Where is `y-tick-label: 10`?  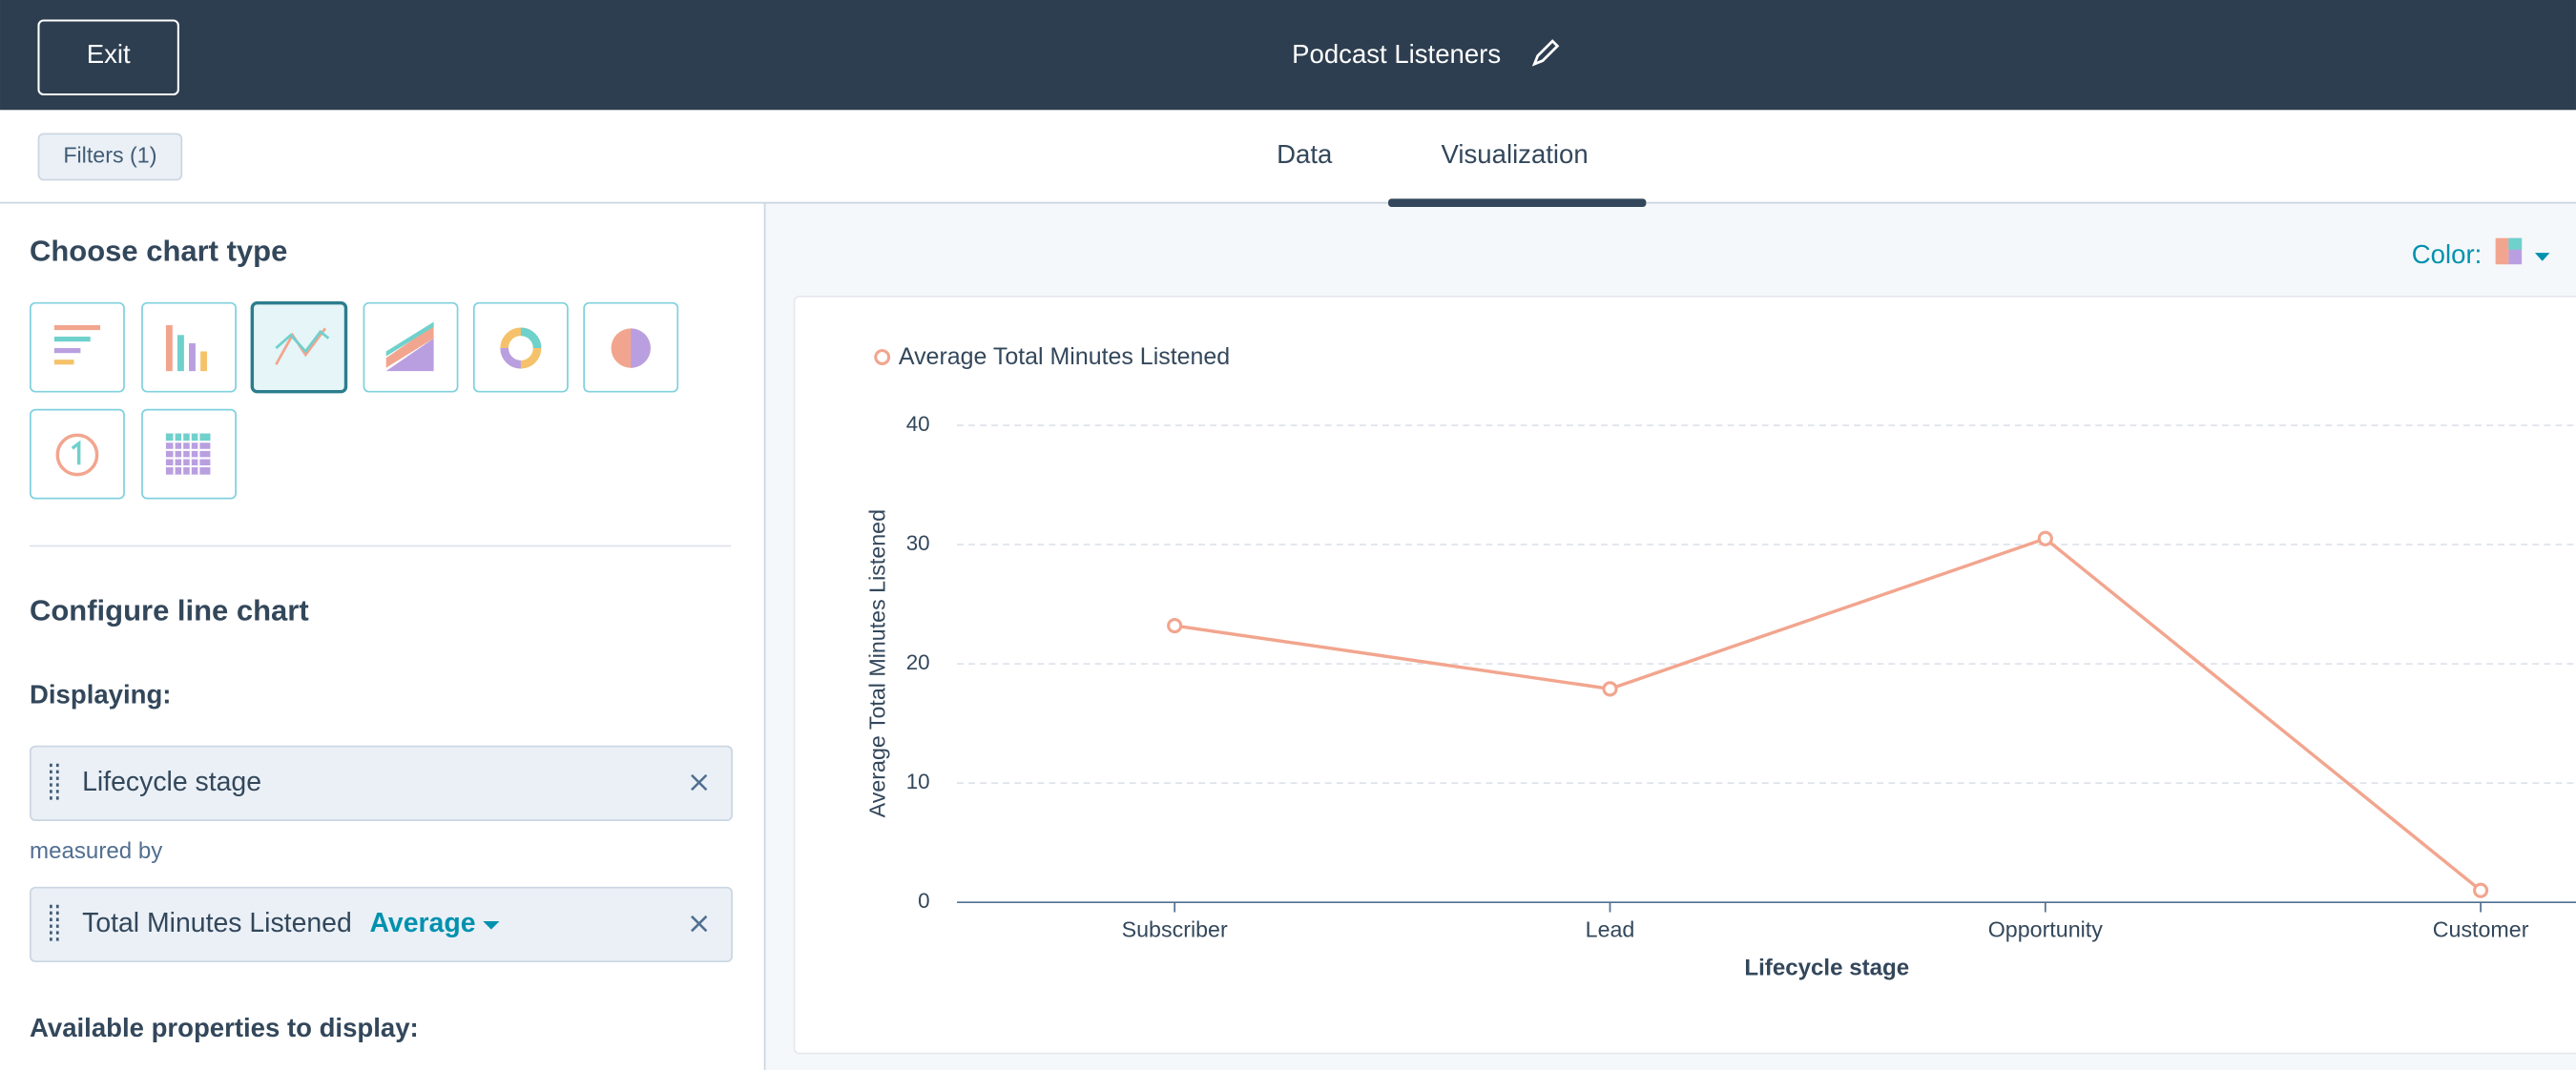 y-tick-label: 10 is located at coordinates (918, 781).